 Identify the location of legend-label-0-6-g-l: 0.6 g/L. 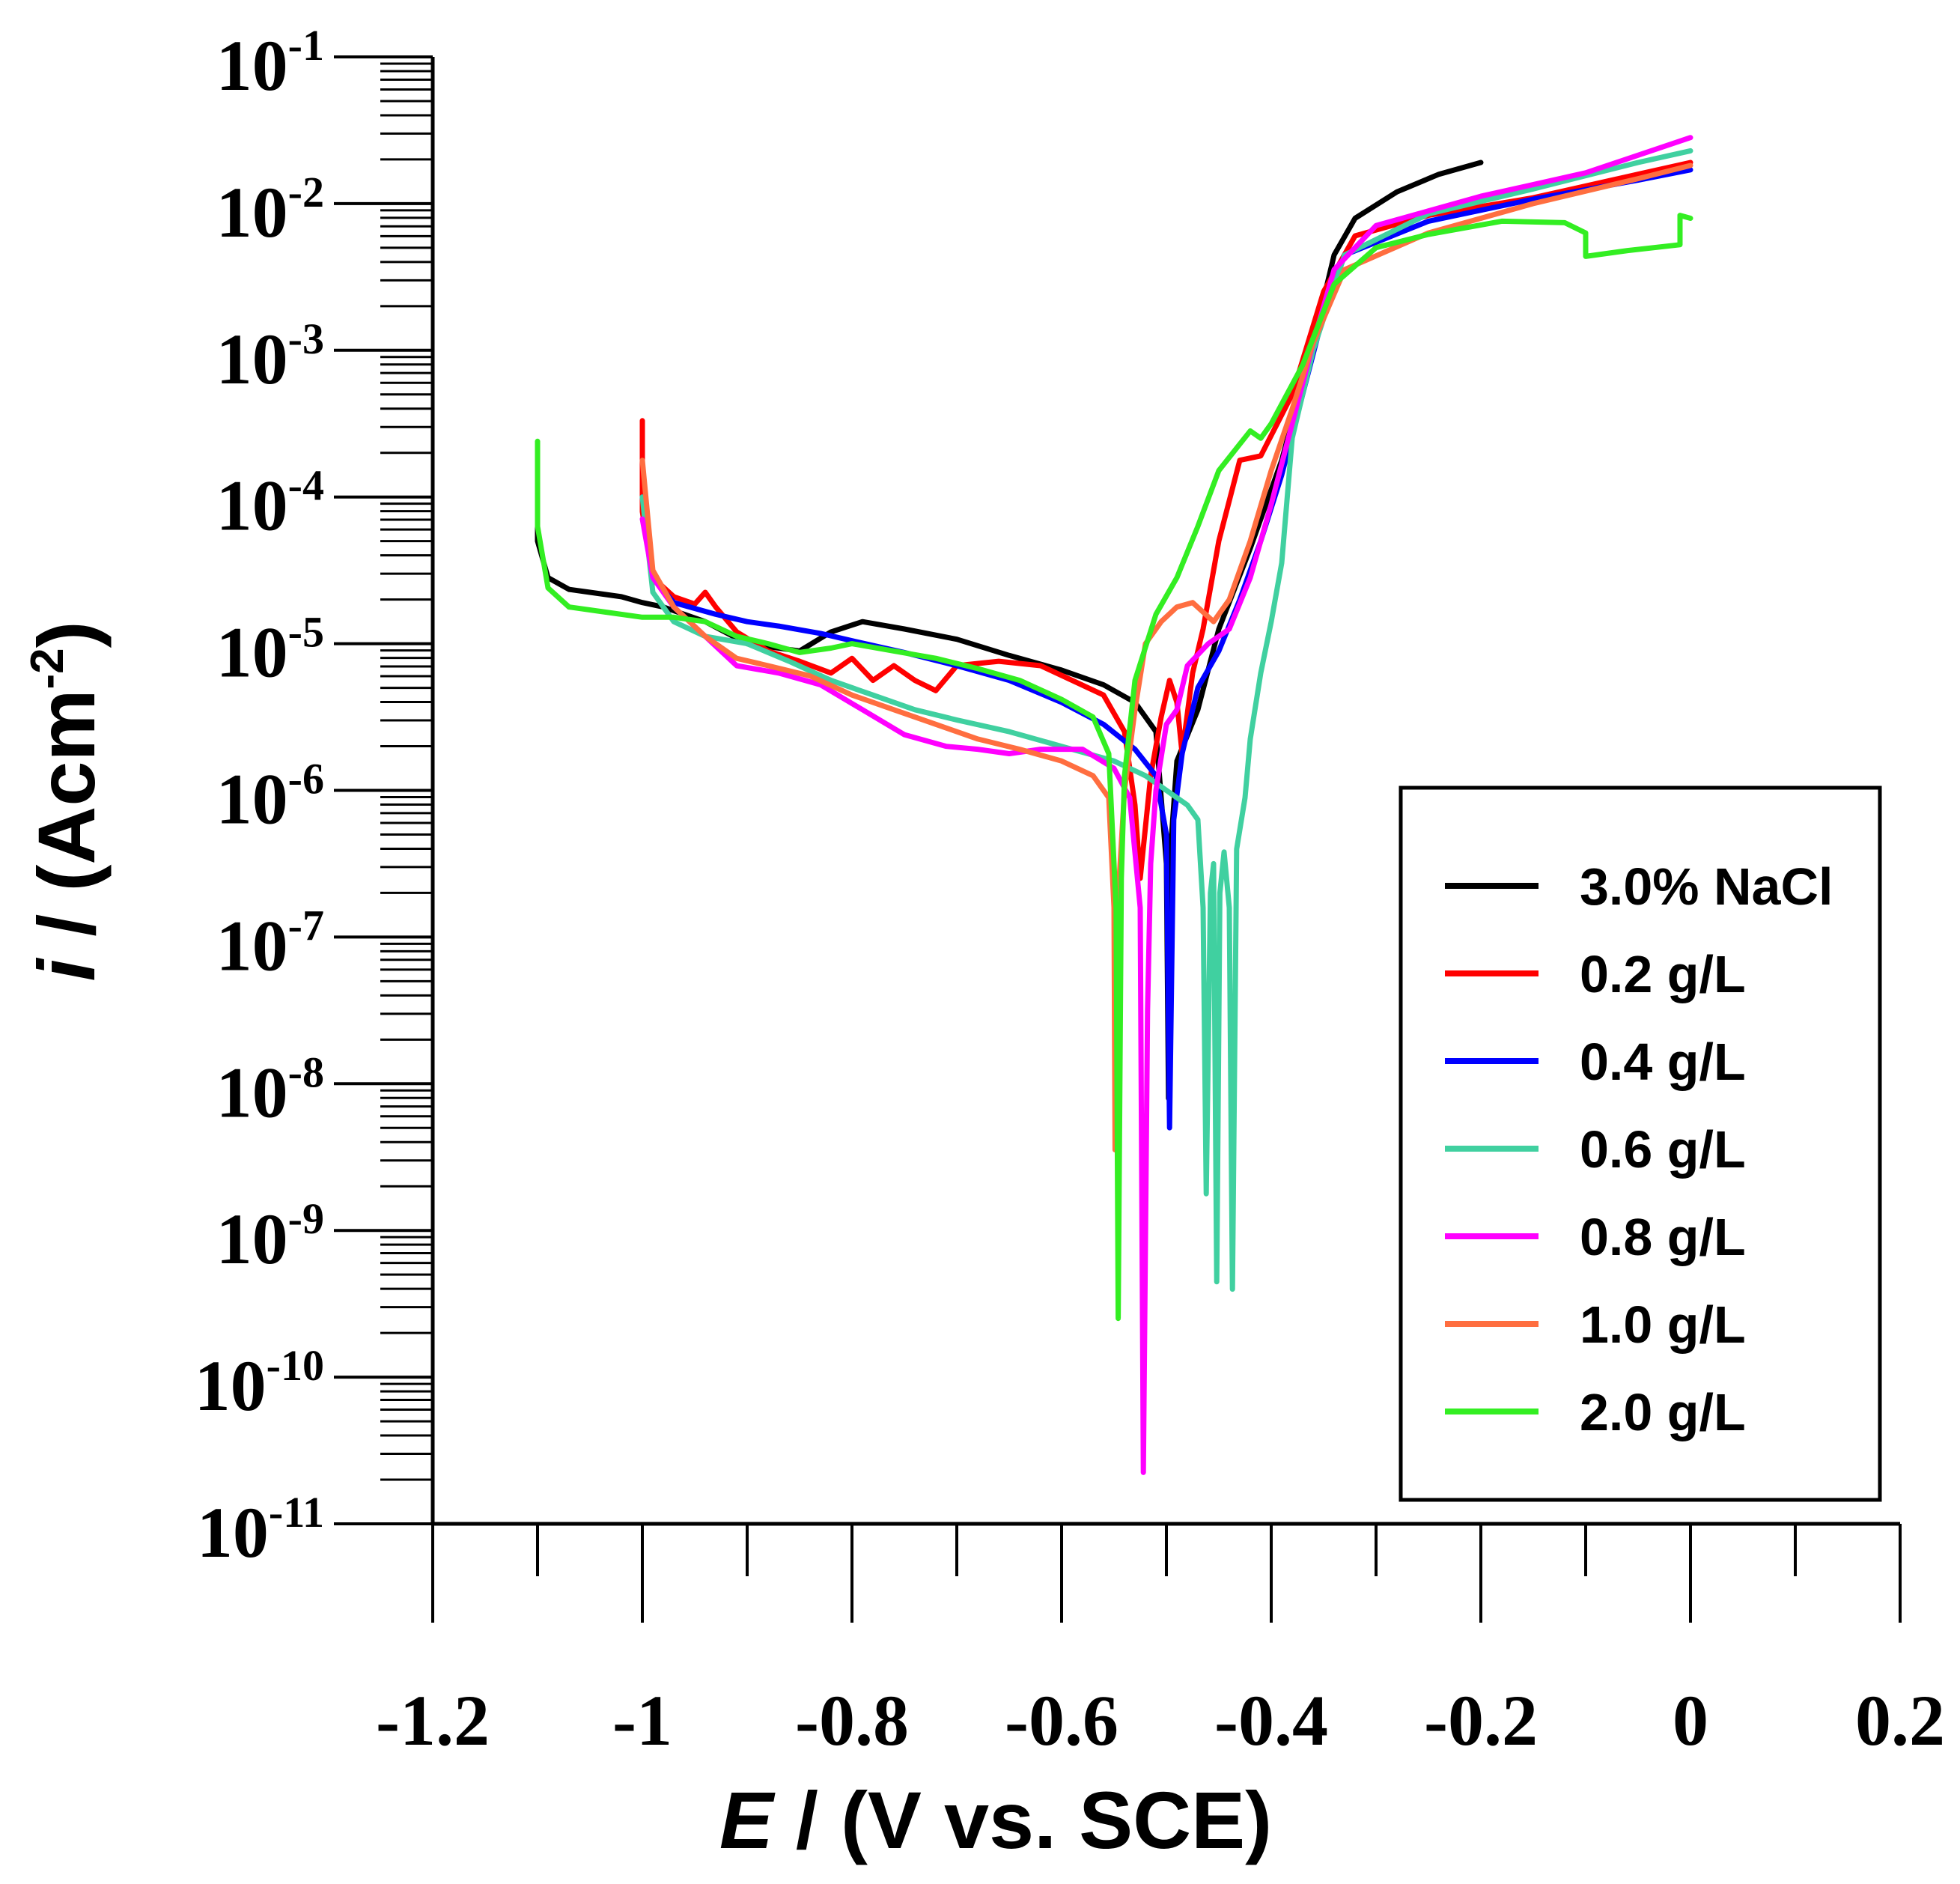
(1663, 1149).